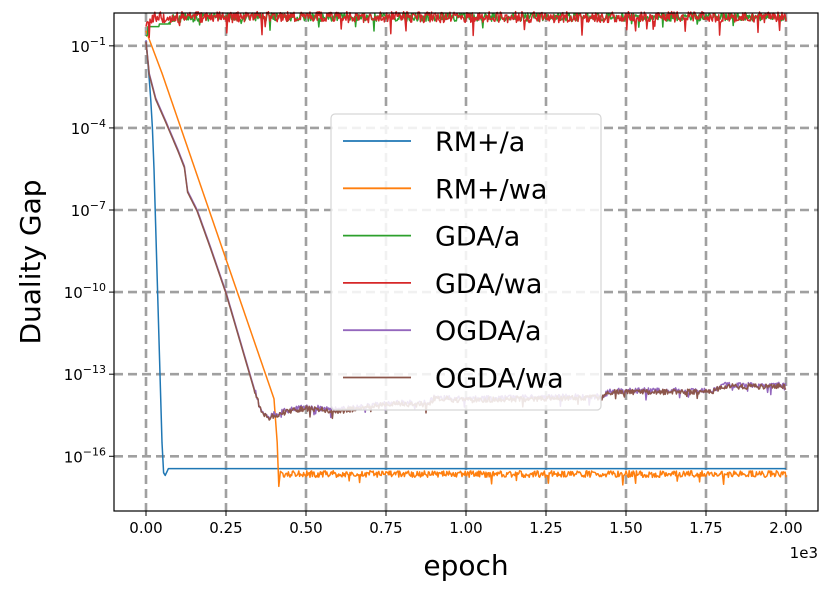 The width and height of the screenshot is (831, 594). What do you see at coordinates (785, 528) in the screenshot?
I see `x-tick-label: 2.00` at bounding box center [785, 528].